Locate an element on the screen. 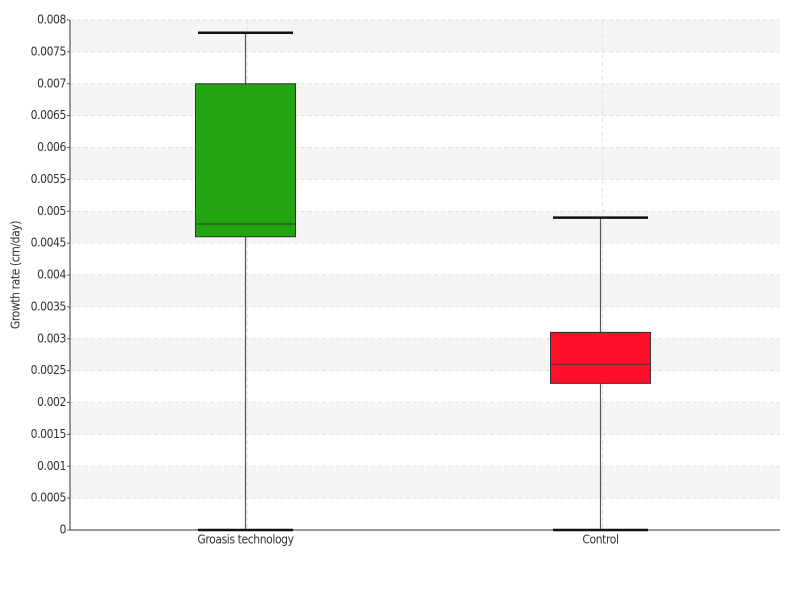 The width and height of the screenshot is (800, 600). y-tick-label: 0.007 is located at coordinates (51, 83).